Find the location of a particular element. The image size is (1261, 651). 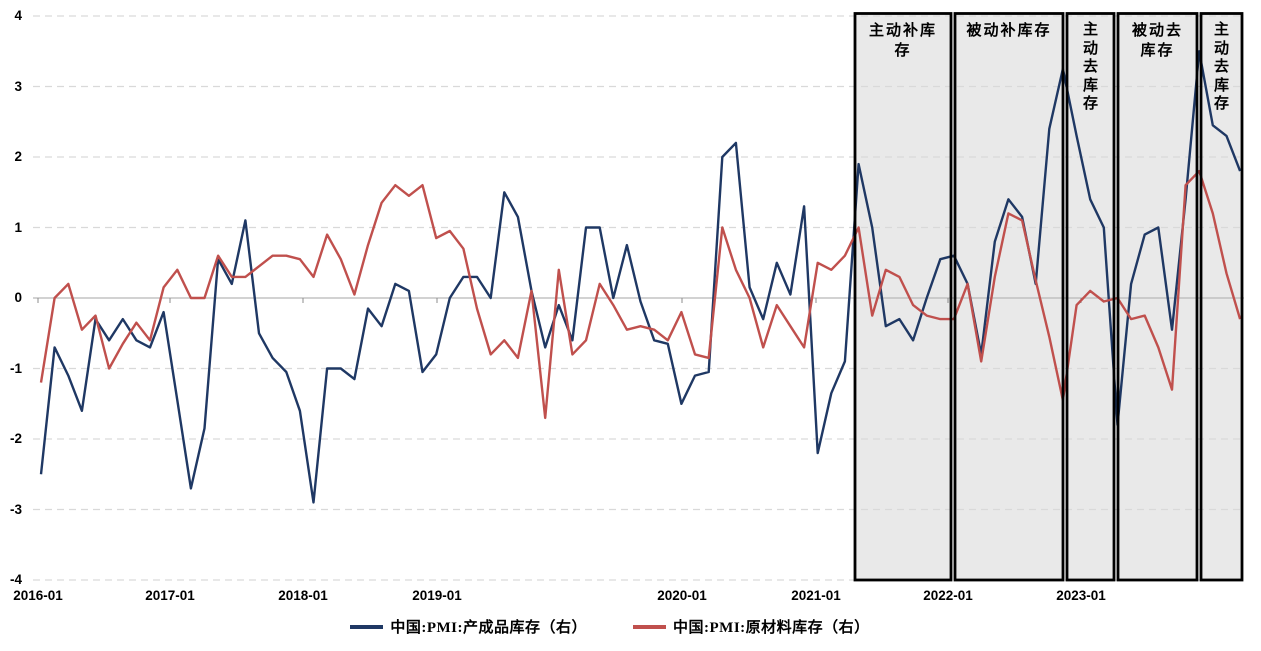

y-axis-label--2: -2 is located at coordinates (15, 438).